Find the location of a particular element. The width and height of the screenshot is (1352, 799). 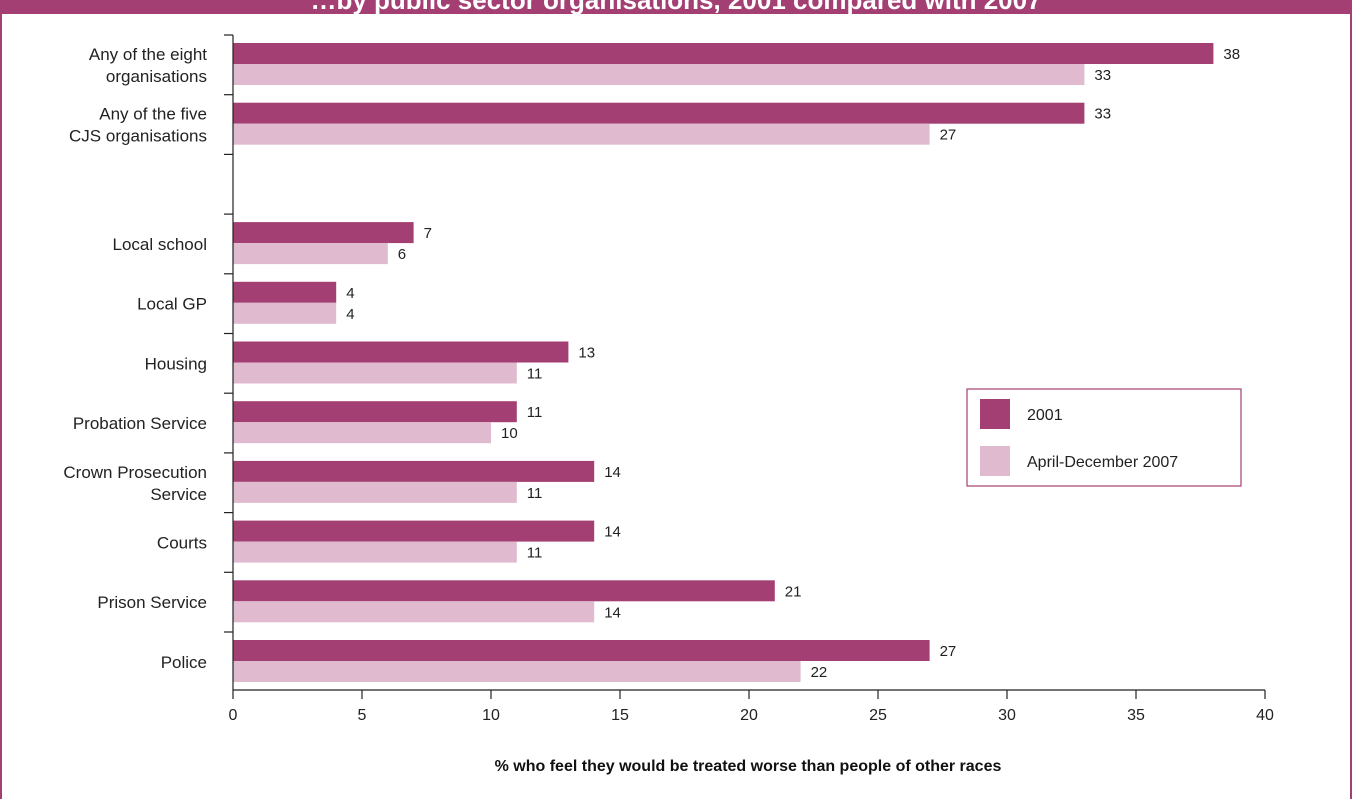

x-tick-label: 10 is located at coordinates (491, 715).